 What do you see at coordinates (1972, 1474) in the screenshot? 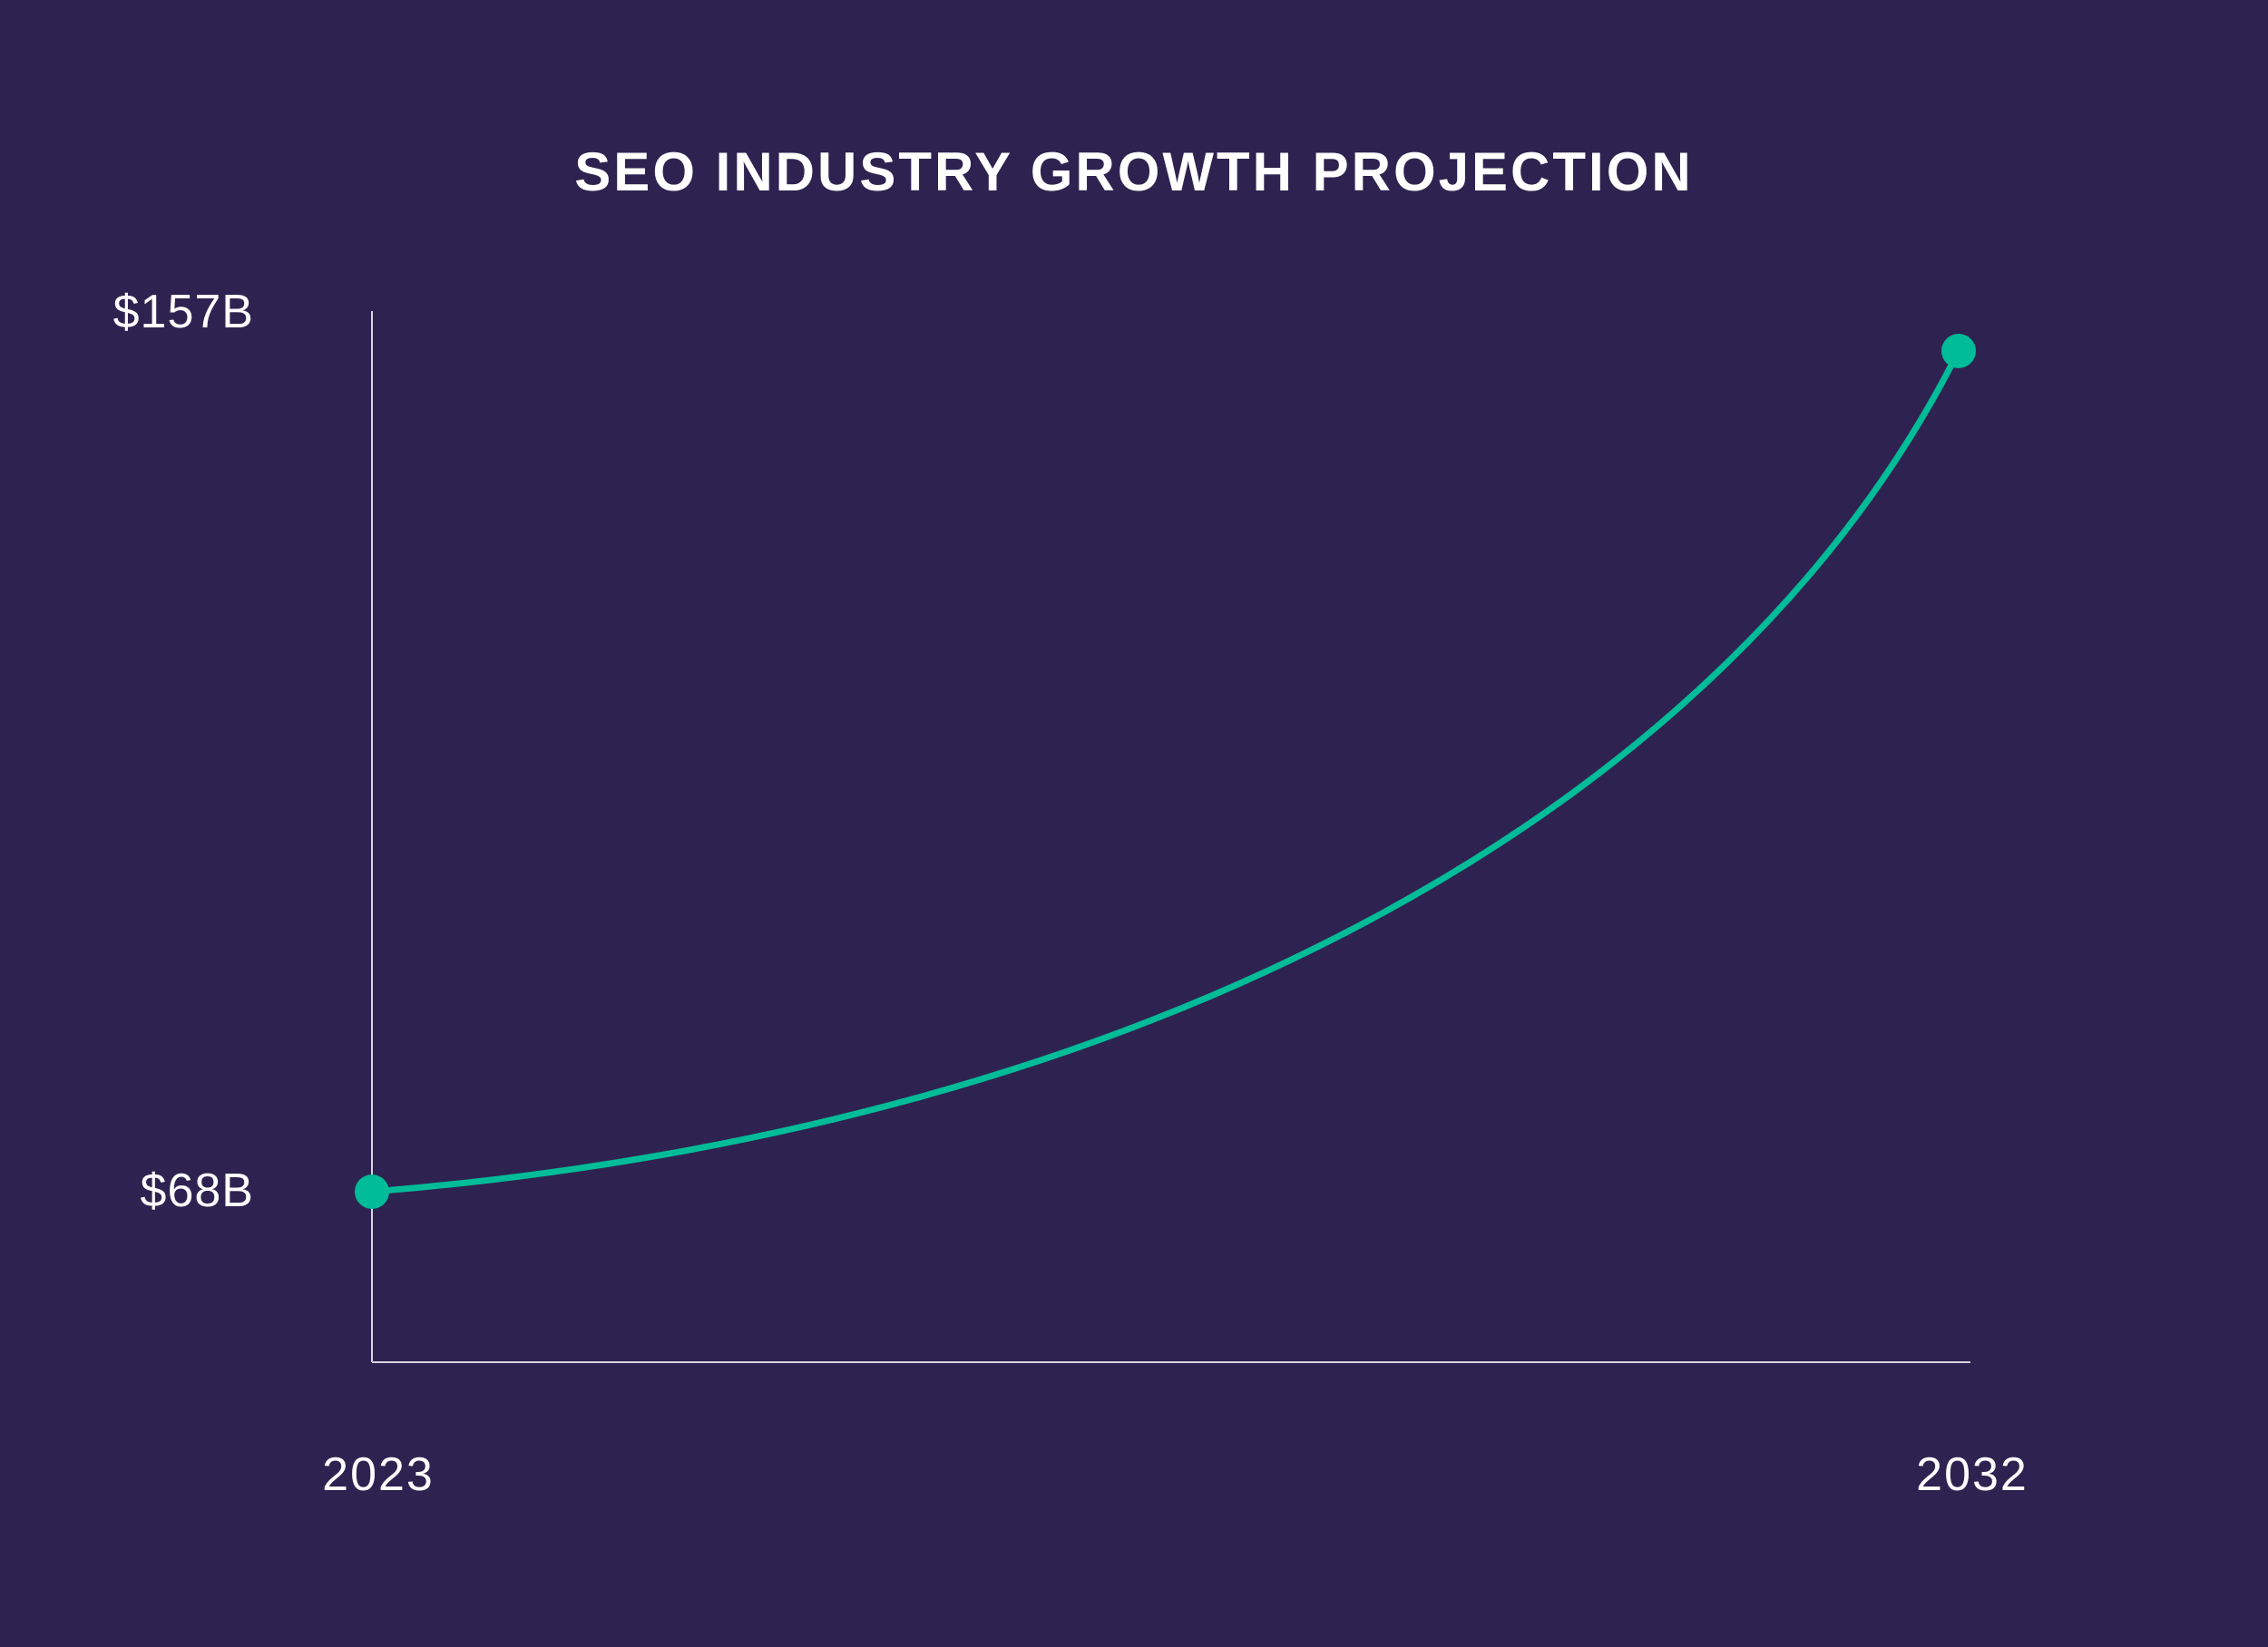
I see `x-tick-label-end: 2032` at bounding box center [1972, 1474].